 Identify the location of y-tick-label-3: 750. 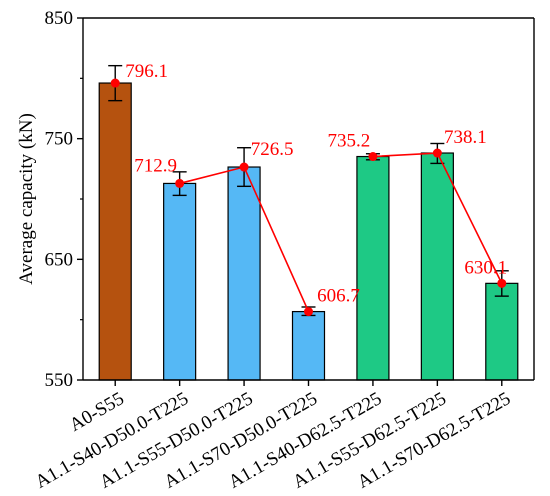
(59, 139).